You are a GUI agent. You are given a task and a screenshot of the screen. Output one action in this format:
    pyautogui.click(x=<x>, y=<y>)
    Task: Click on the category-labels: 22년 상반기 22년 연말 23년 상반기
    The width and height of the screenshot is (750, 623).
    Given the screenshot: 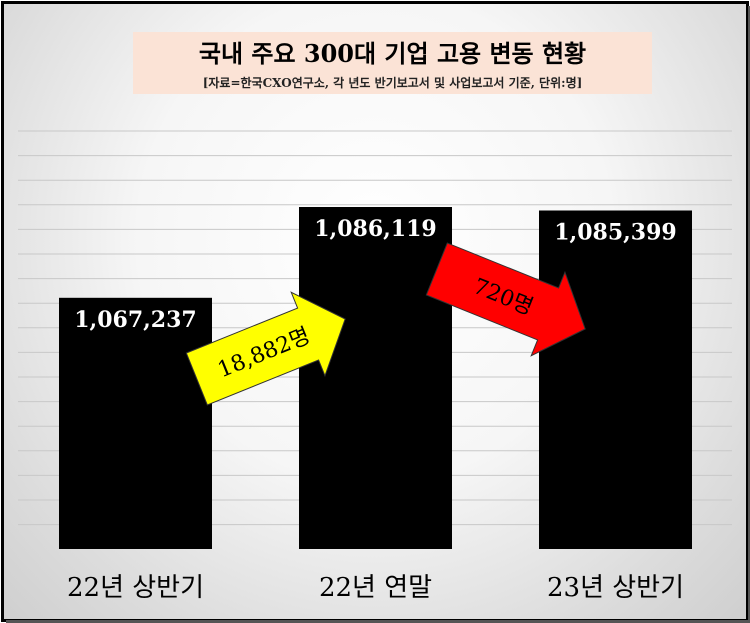 What is the action you would take?
    pyautogui.click(x=375, y=588)
    